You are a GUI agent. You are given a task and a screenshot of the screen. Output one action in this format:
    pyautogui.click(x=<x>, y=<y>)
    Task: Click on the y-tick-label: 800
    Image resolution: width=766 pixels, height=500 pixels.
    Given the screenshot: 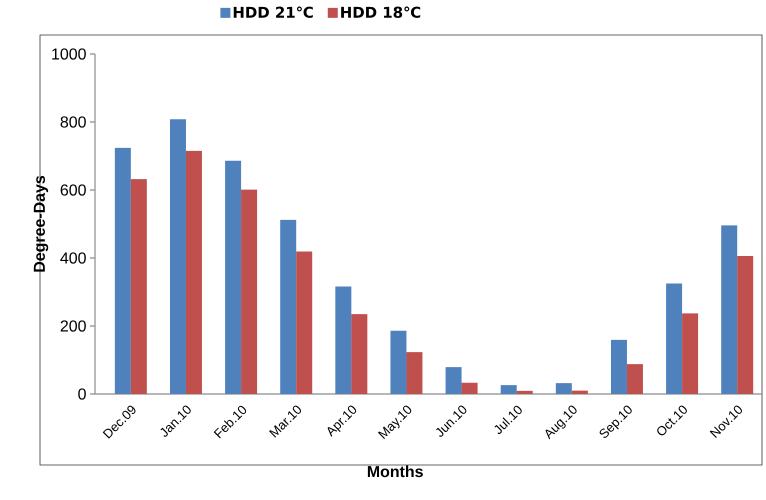 What is the action you would take?
    pyautogui.click(x=73, y=122)
    